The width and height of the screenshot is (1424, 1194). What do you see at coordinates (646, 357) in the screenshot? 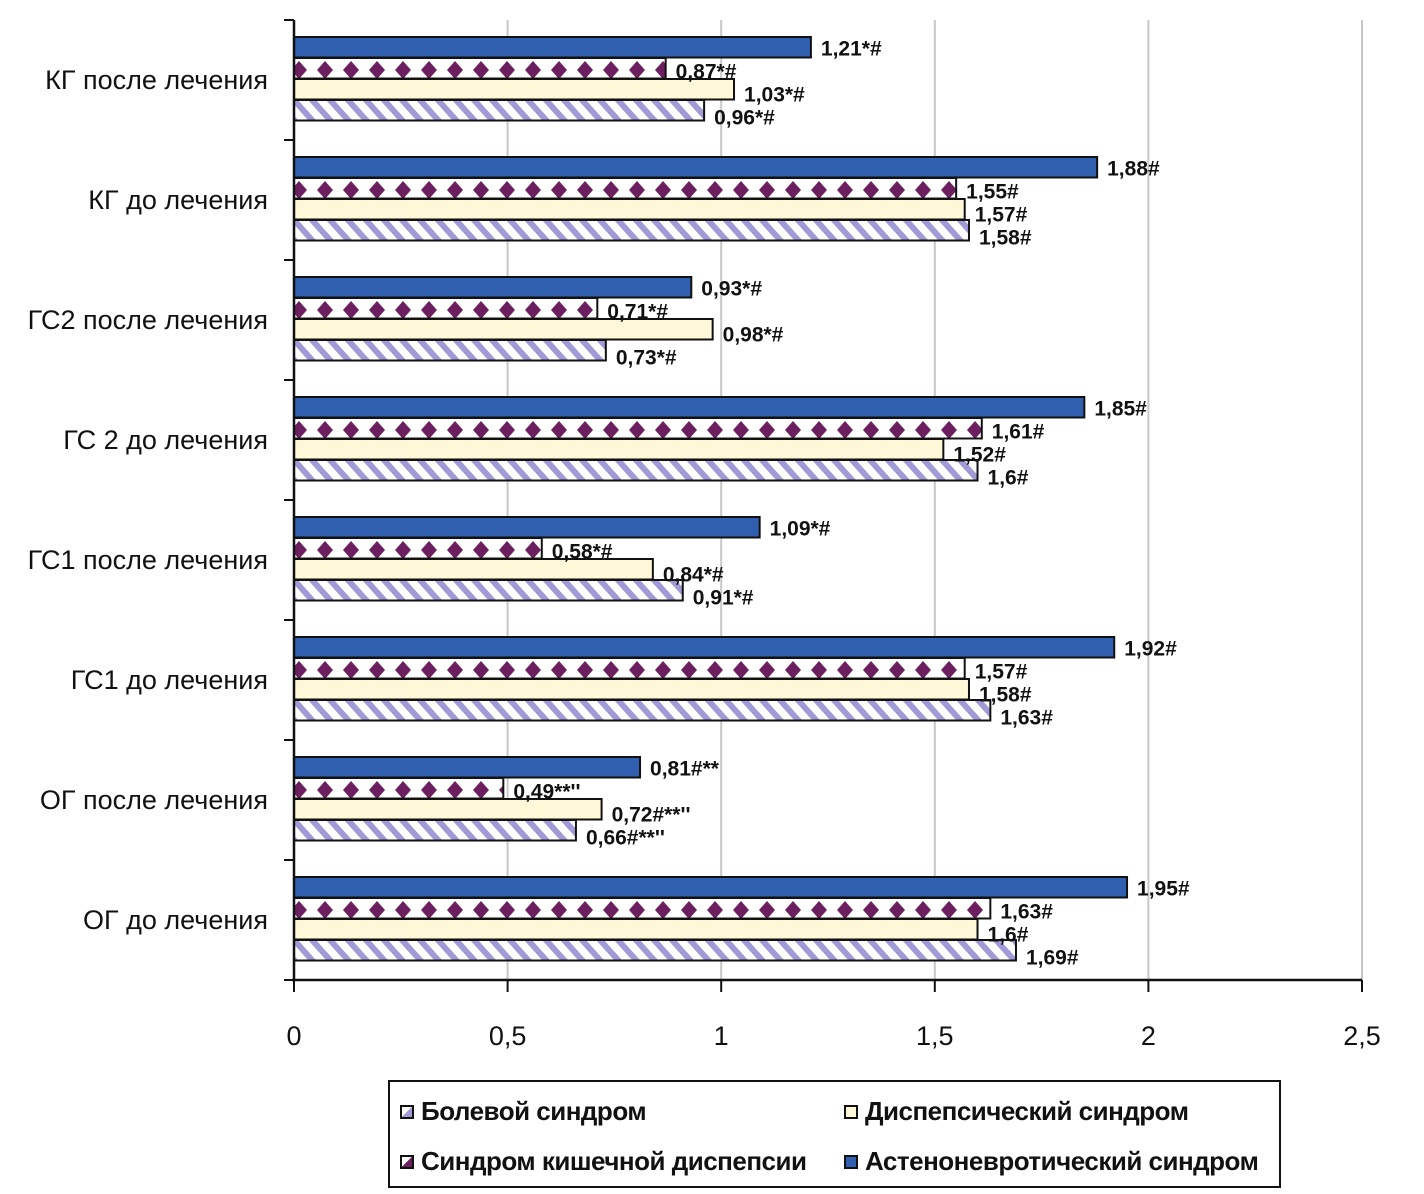
I see `data-label: 0,73*#` at bounding box center [646, 357].